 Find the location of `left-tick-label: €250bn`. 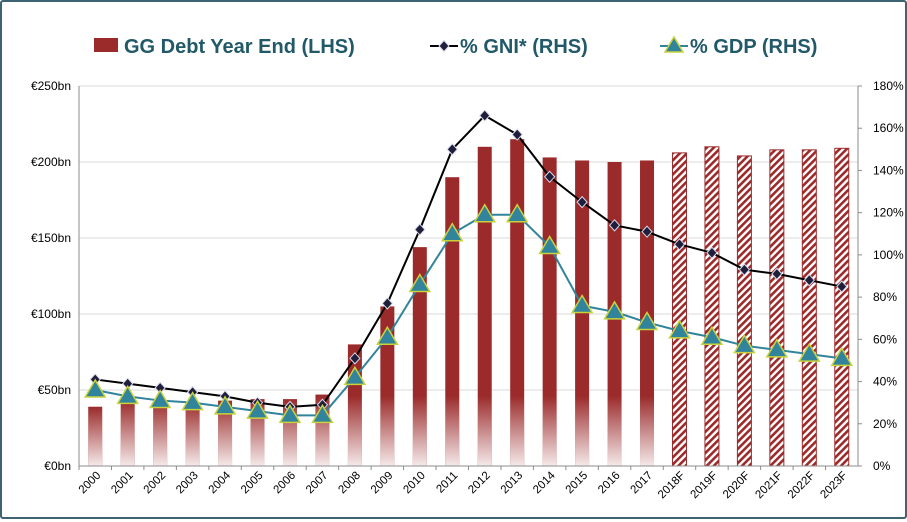

left-tick-label: €250bn is located at coordinates (51, 86).